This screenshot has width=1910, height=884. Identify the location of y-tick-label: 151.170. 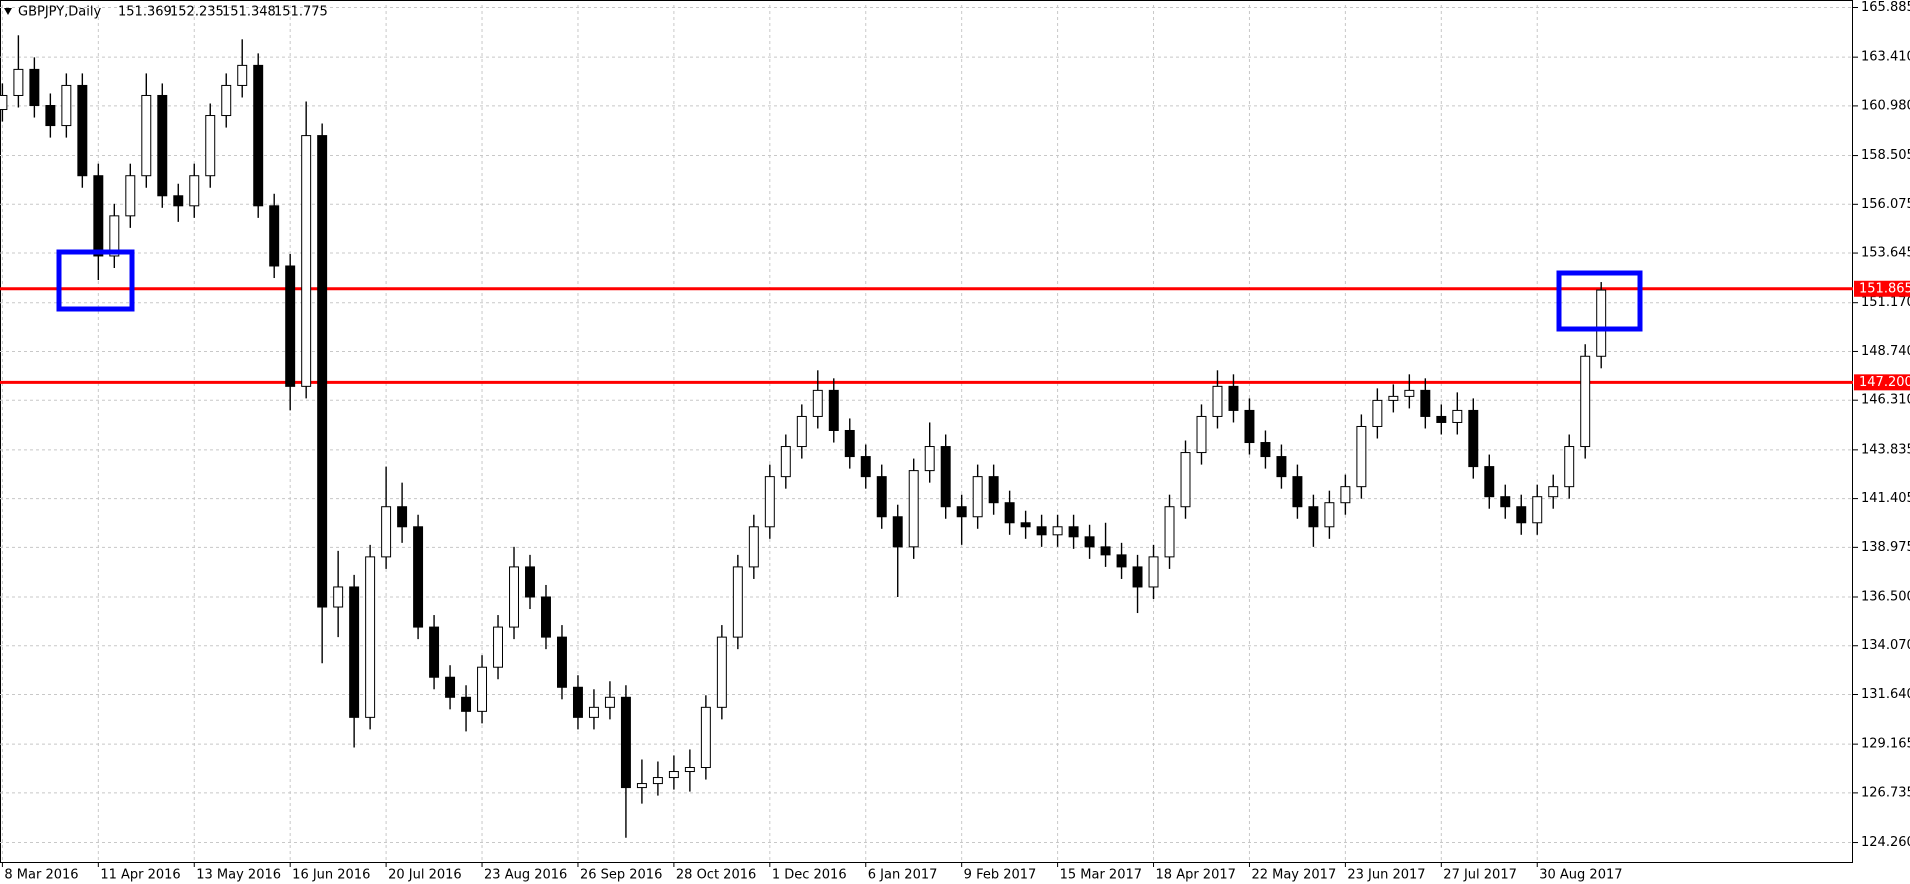
(1885, 302).